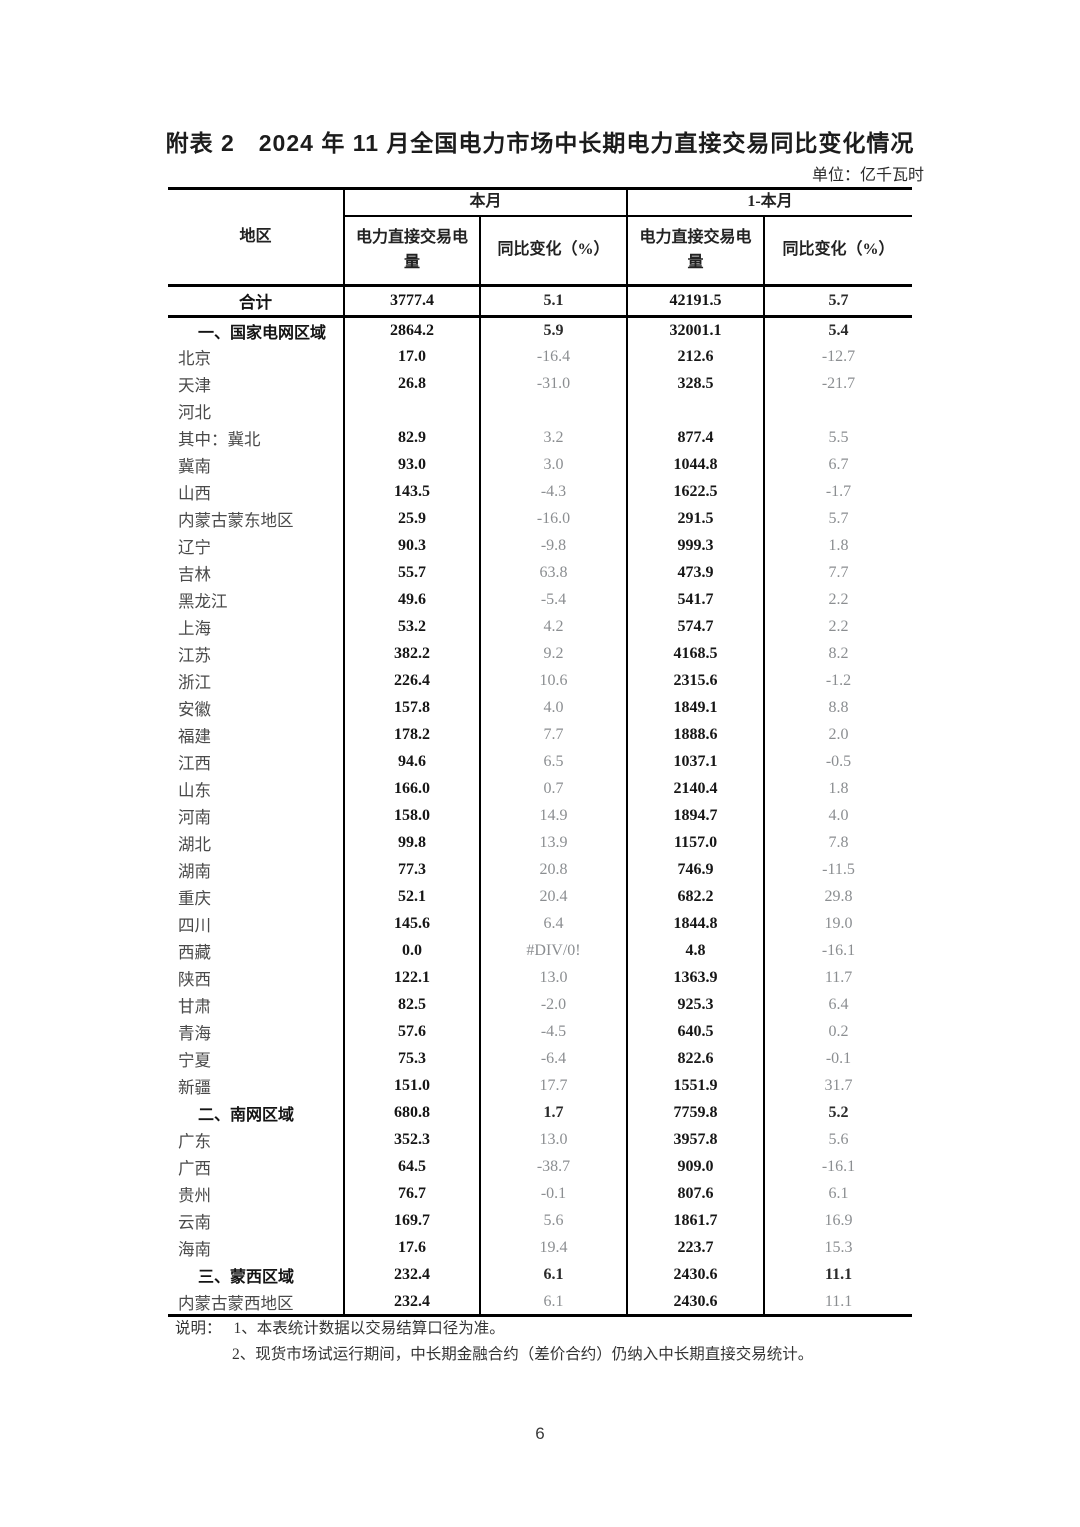 The height and width of the screenshot is (1527, 1080). Describe the element at coordinates (194, 1007) in the screenshot. I see `region-cell: 甘肃` at that location.